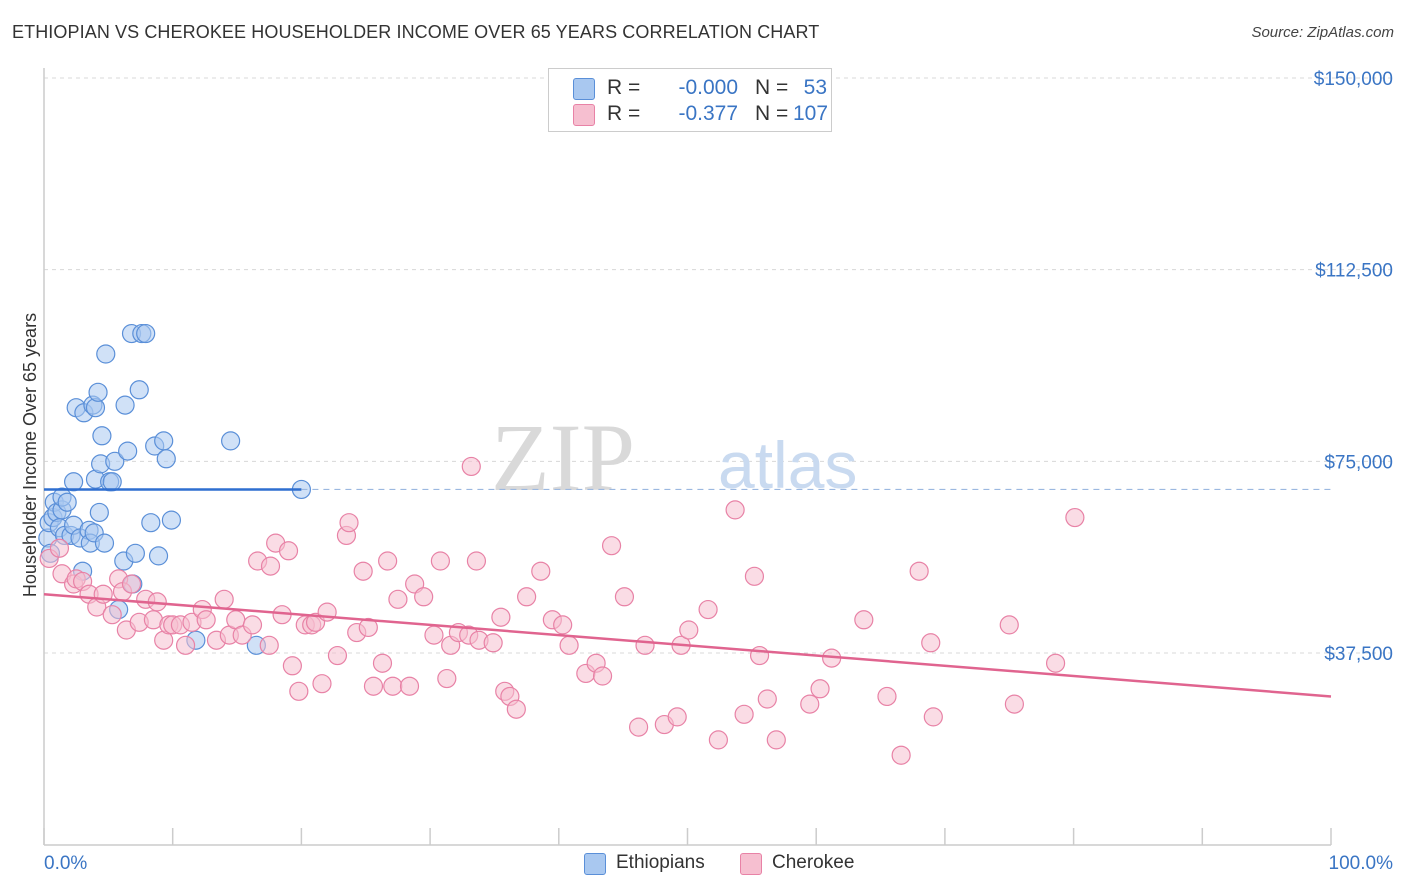 The width and height of the screenshot is (1406, 892). Describe the element at coordinates (595, 864) in the screenshot. I see `ethiopians-legend-swatch` at that location.